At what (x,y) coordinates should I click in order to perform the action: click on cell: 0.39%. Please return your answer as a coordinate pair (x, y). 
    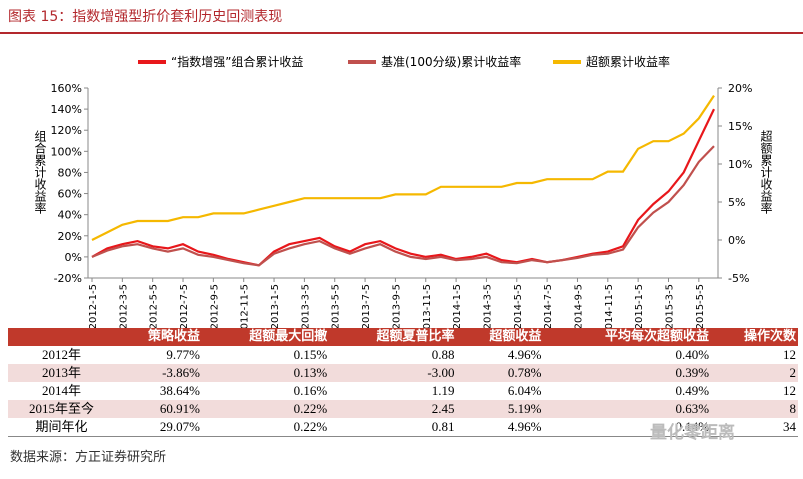
    Looking at the image, I should click on (627, 373).